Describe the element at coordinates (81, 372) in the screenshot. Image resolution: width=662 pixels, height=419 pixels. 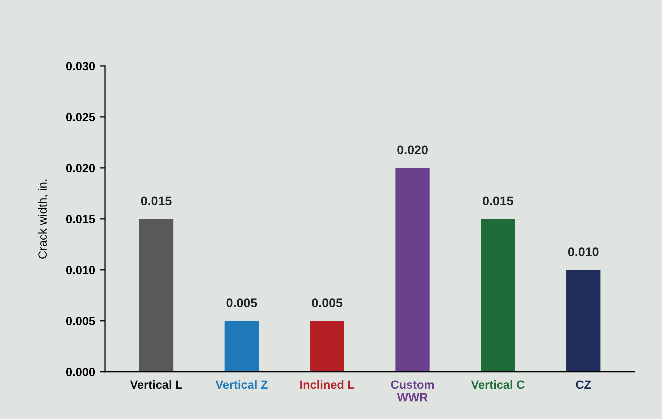
I see `y-tick-label: 0.000` at that location.